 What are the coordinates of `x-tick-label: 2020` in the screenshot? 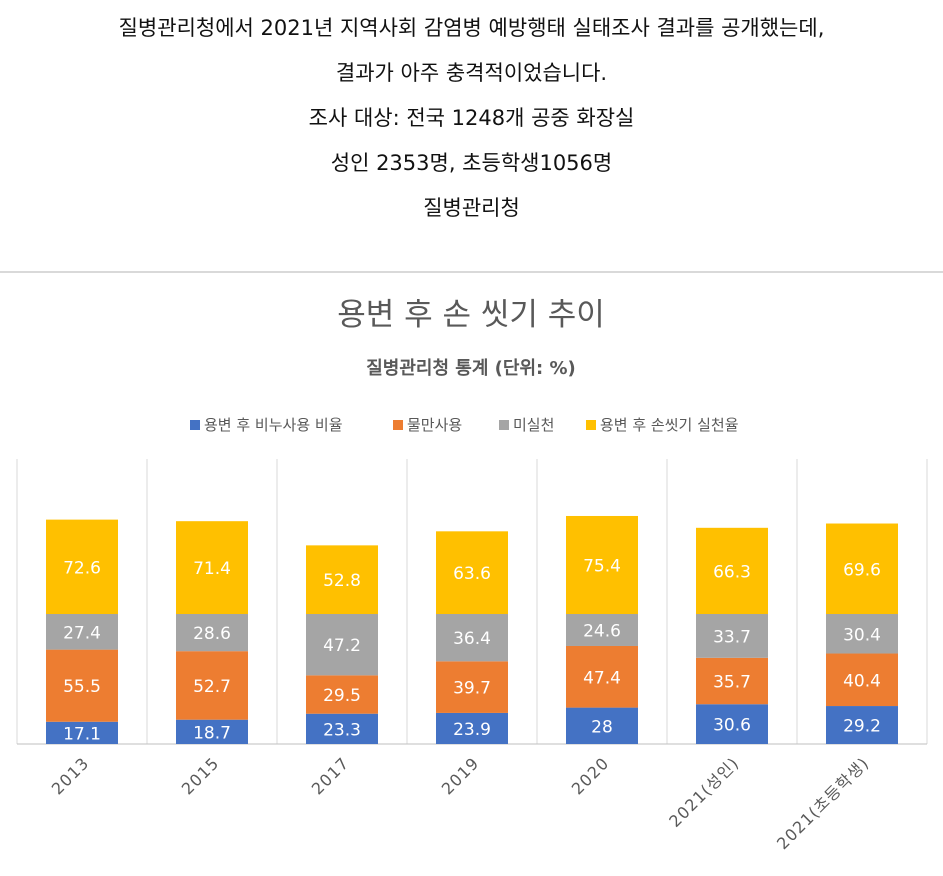 It's located at (590, 775).